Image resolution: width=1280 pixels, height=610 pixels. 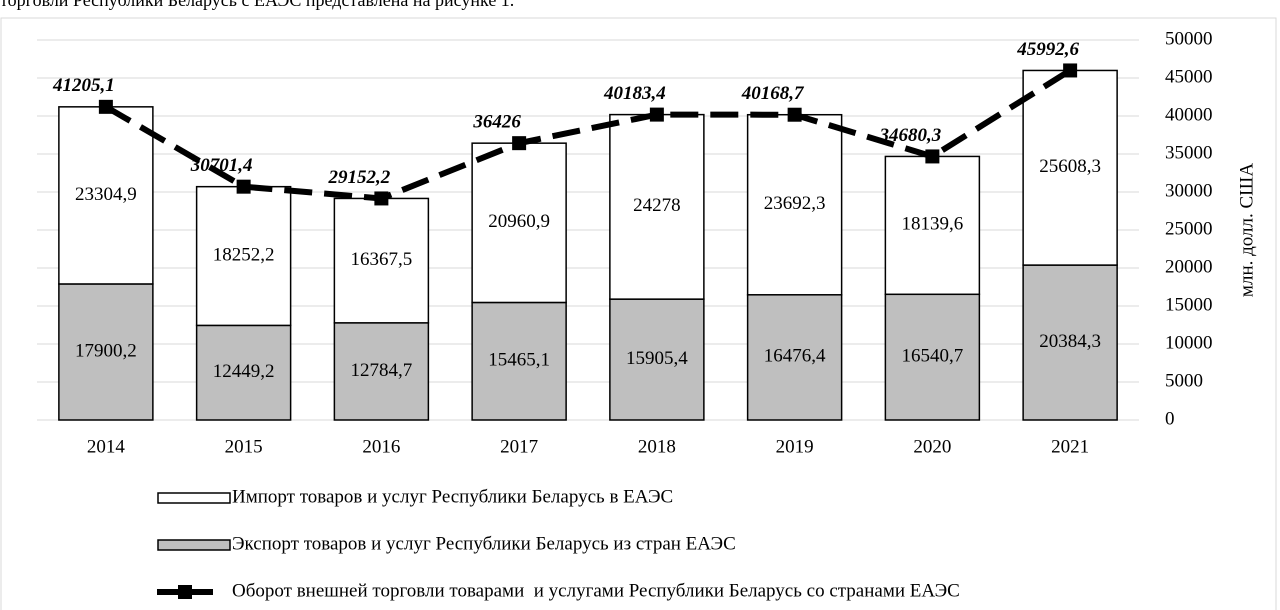 I want to click on data-label: 20960,9, so click(x=519, y=221).